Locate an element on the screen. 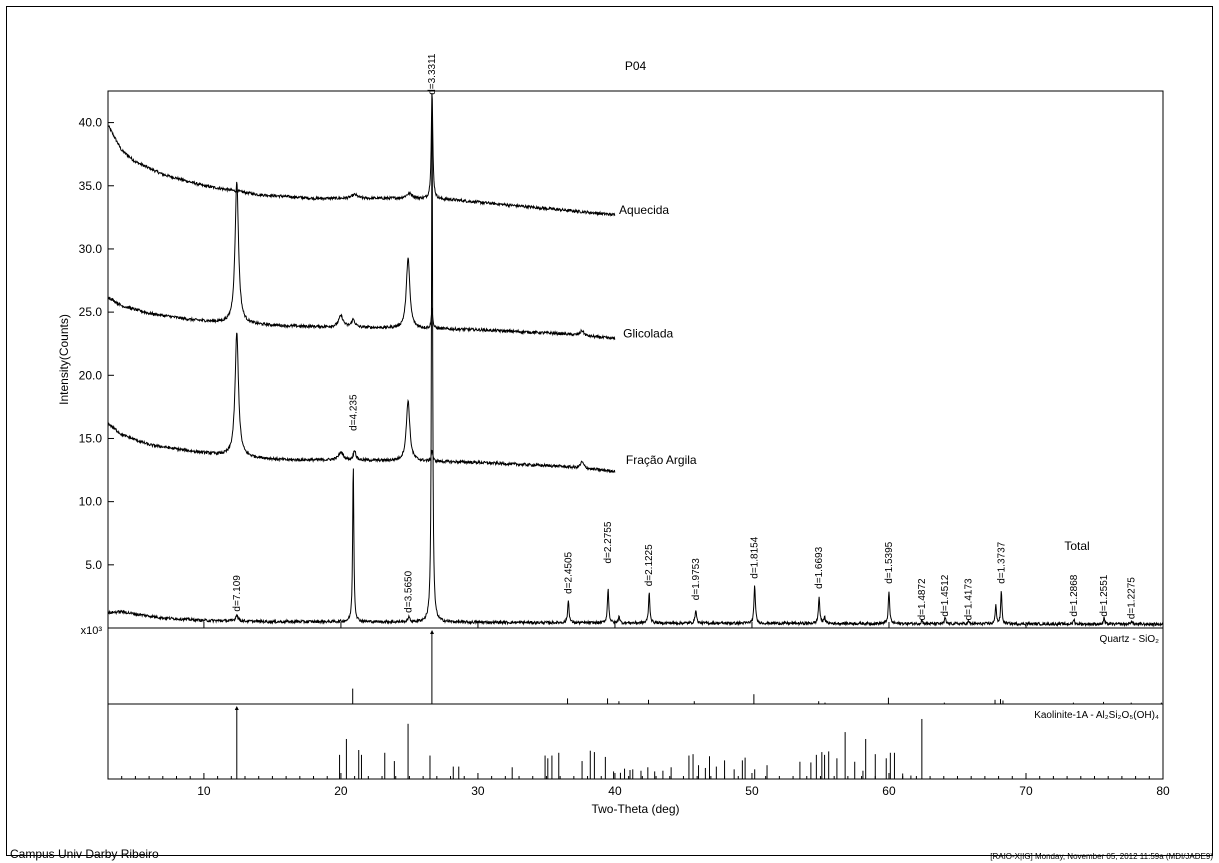  x-tick-label: 70 is located at coordinates (1026, 791).